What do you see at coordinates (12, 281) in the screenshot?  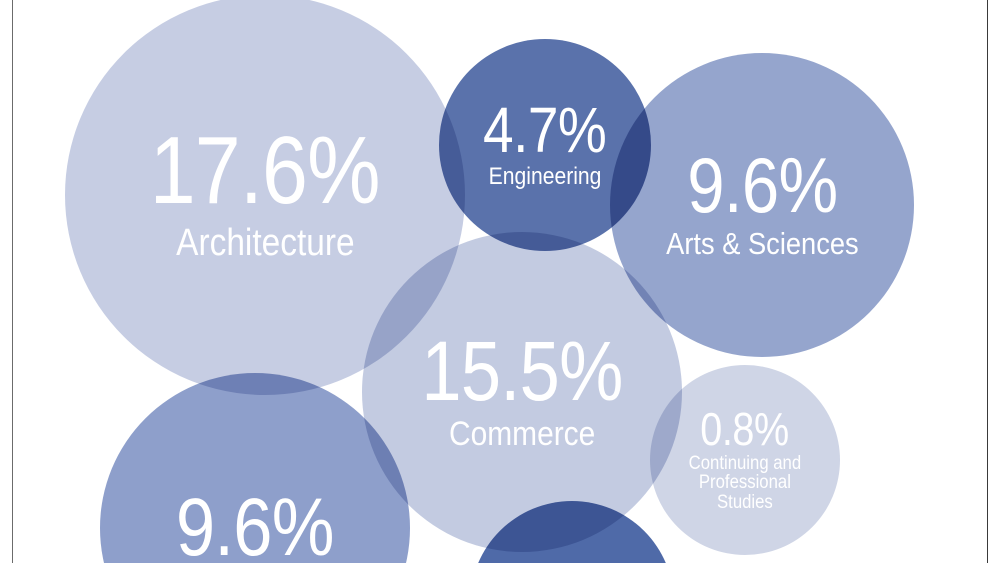 I see `frame-rule-left` at bounding box center [12, 281].